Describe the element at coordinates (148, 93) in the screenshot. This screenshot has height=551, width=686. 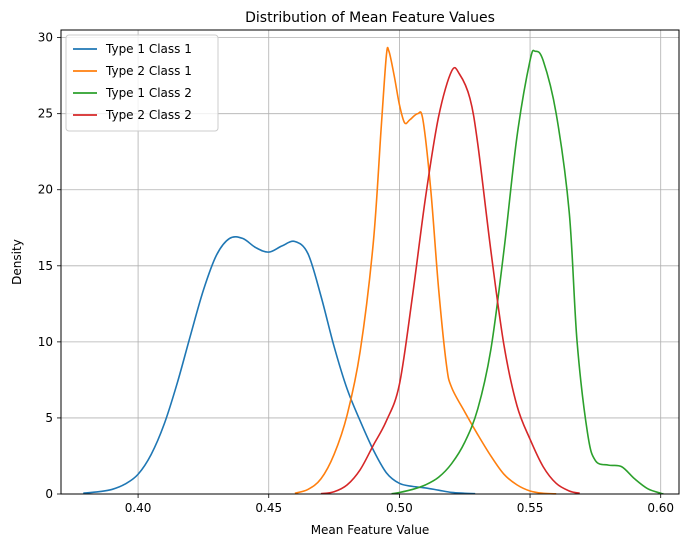
I see `legend-label: Type 1 Class 2` at that location.